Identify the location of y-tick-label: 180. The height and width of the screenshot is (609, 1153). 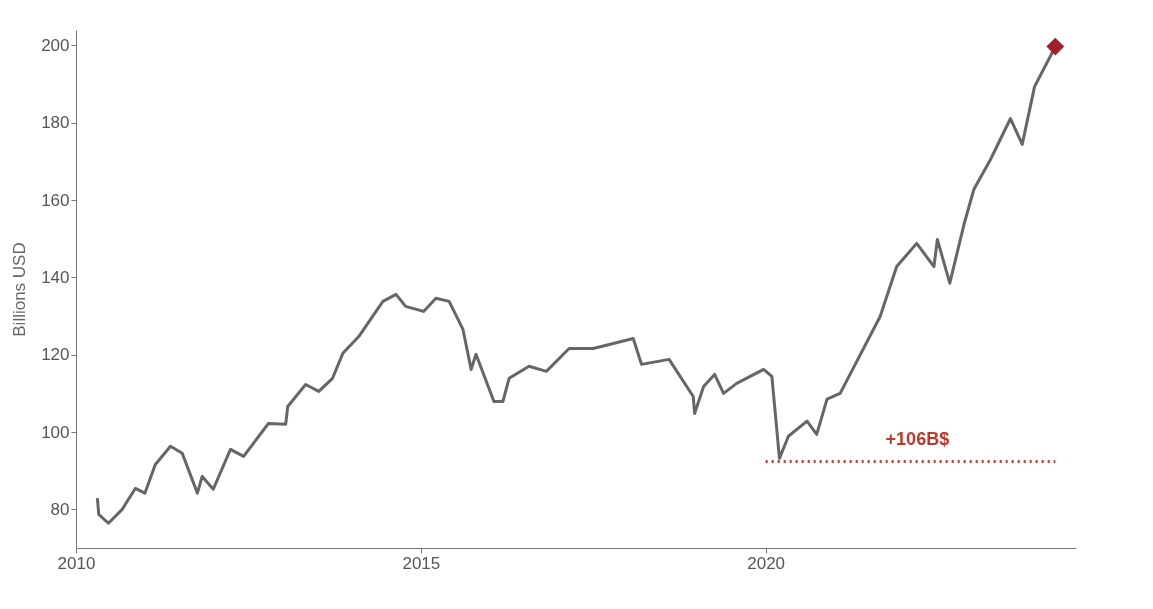
(55, 123).